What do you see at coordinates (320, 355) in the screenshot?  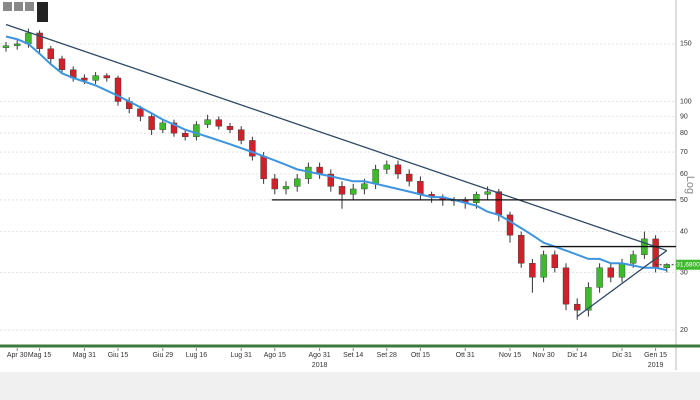 I see `x-tick-label: Ago 31` at bounding box center [320, 355].